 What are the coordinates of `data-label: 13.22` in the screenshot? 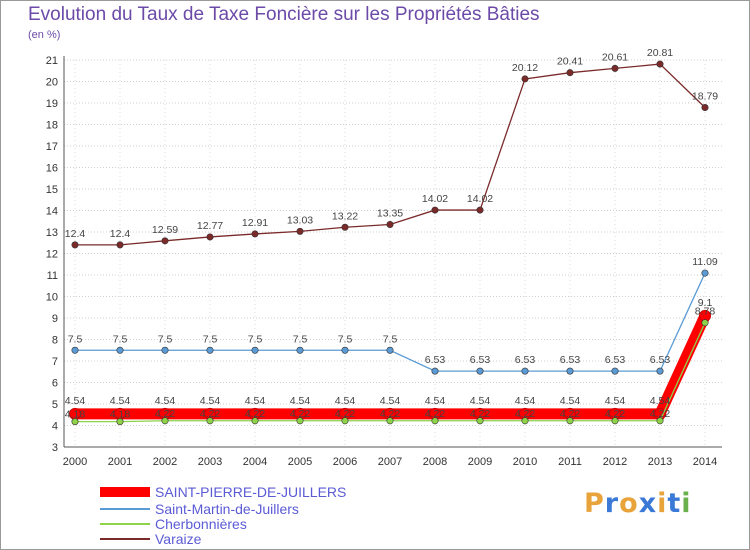 It's located at (345, 216).